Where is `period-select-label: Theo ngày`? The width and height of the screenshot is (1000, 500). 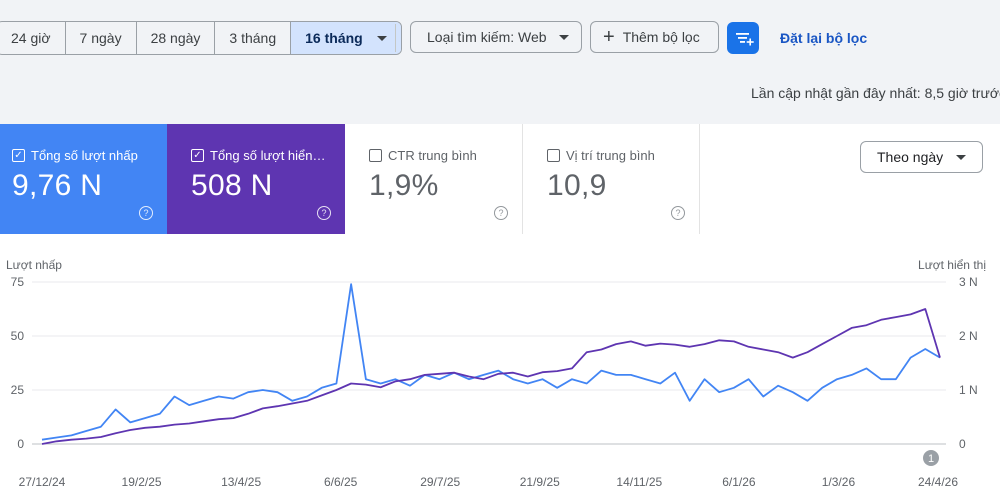
period-select-label: Theo ngày is located at coordinates (910, 157).